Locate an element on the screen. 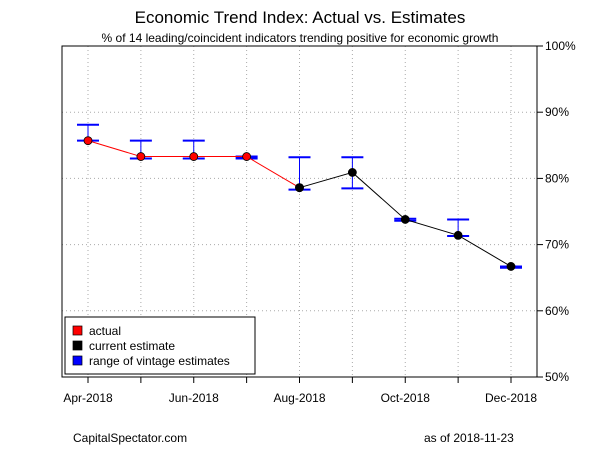 The width and height of the screenshot is (600, 450). legend-label: actual is located at coordinates (105, 331).